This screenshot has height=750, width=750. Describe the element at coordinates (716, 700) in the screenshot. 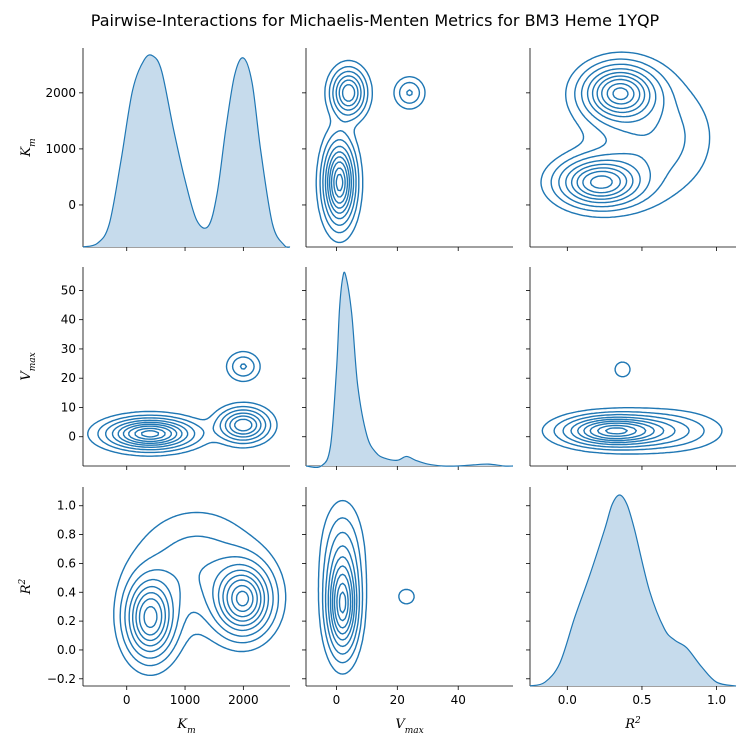

I see `x-tick-label: 1.0` at that location.